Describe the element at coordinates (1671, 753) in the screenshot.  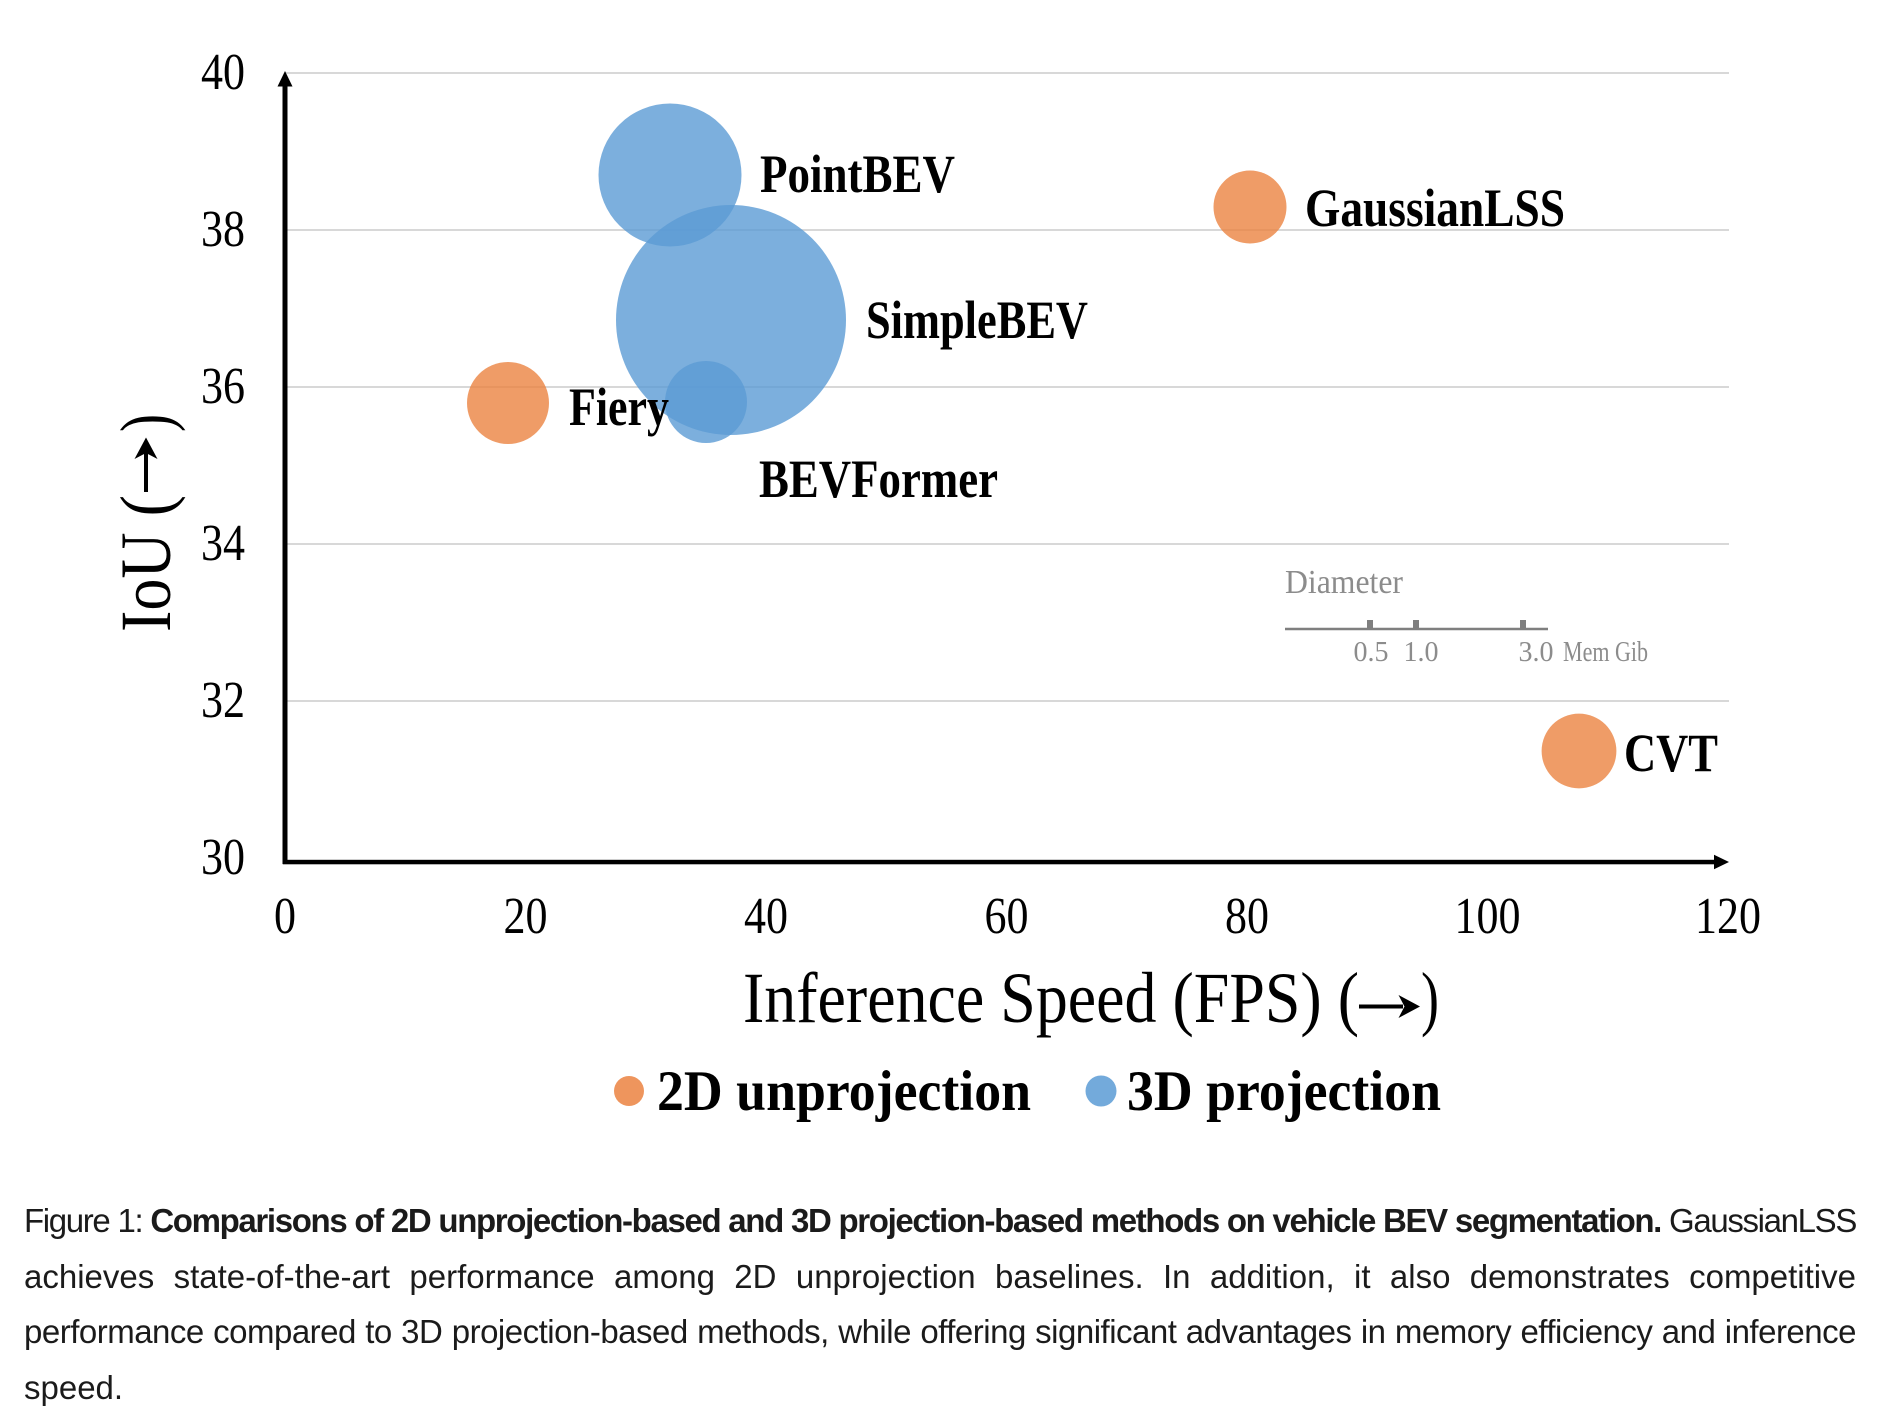
I see `svg-text: CVT` at that location.